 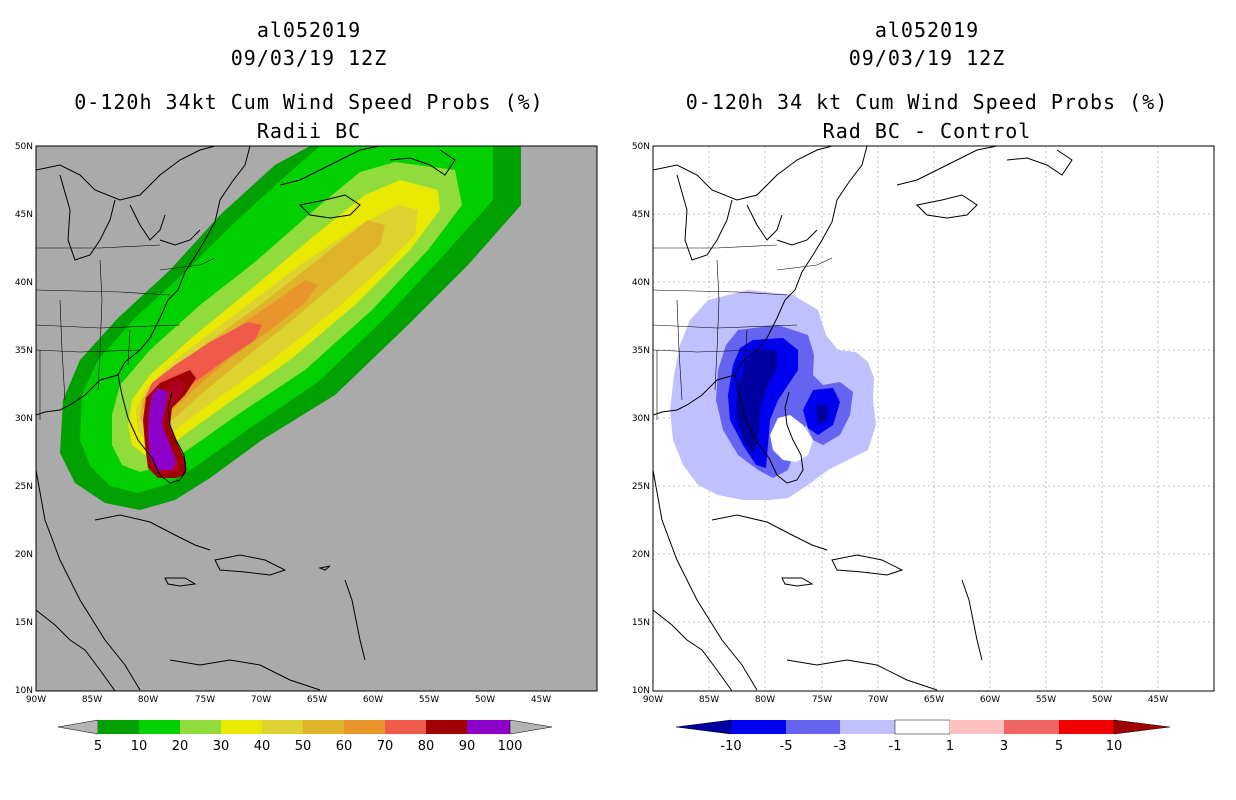 I want to click on left-colorbar-label: 50, so click(x=303, y=746).